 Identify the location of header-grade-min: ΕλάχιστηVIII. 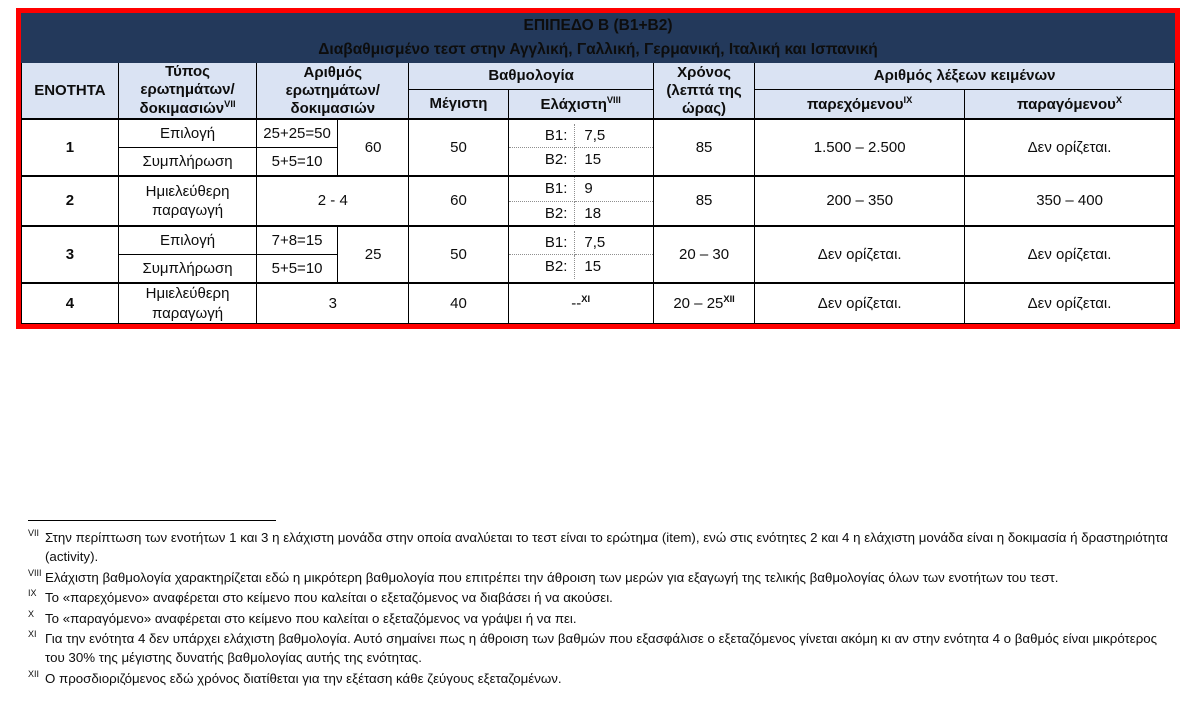
(580, 104).